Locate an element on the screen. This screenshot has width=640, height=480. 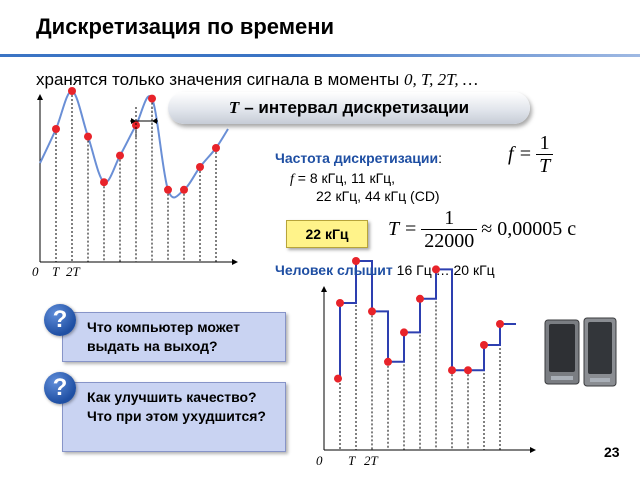
axis-label-t: T is located at coordinates (56, 271).